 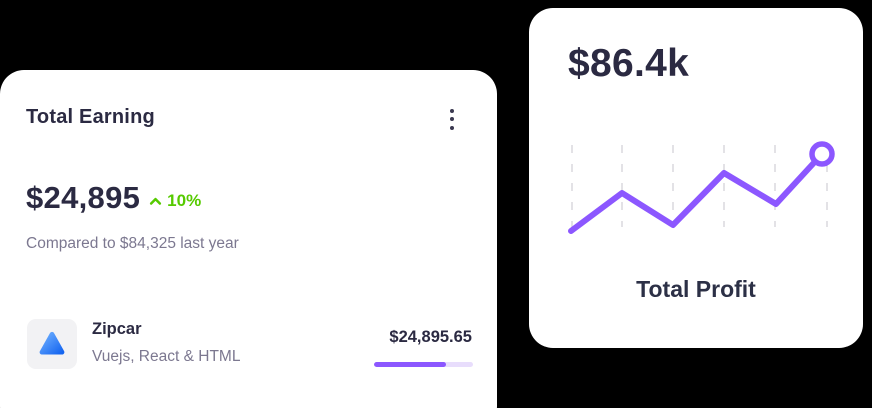 I want to click on earning-change: 10%, so click(x=173, y=201).